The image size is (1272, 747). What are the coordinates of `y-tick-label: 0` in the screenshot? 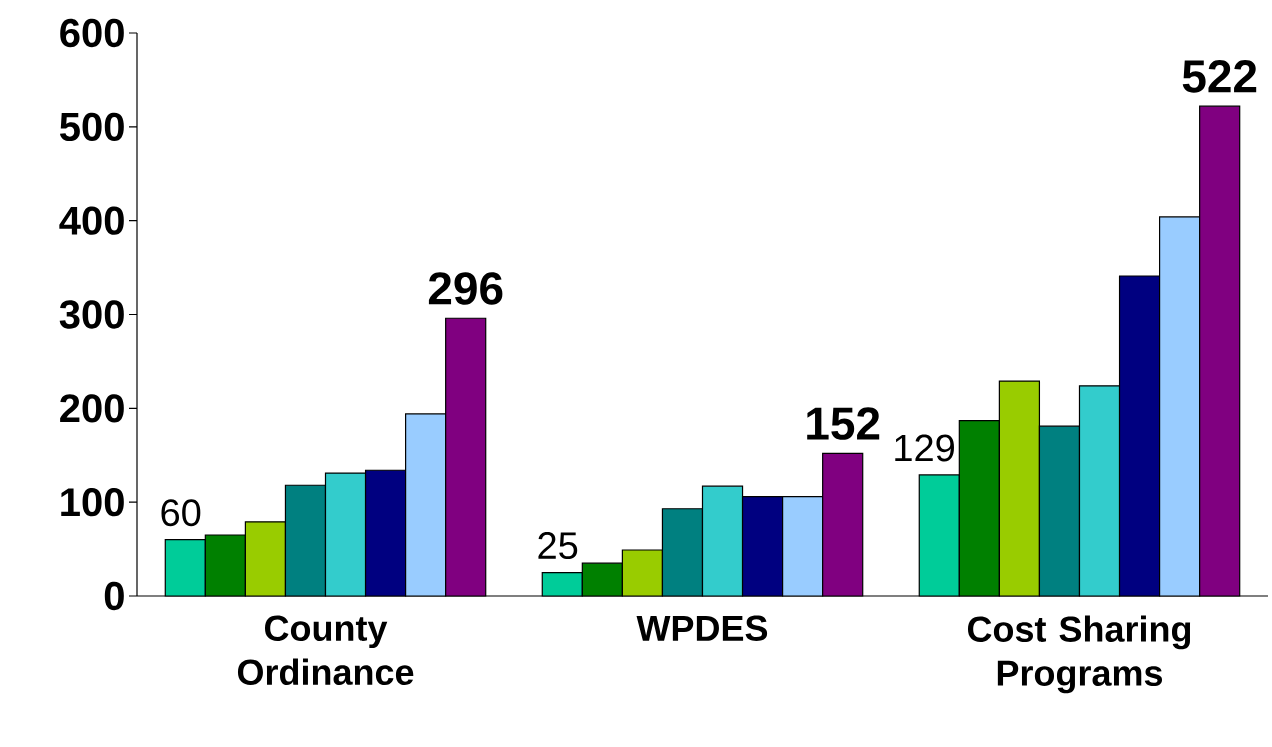 It's located at (114, 596).